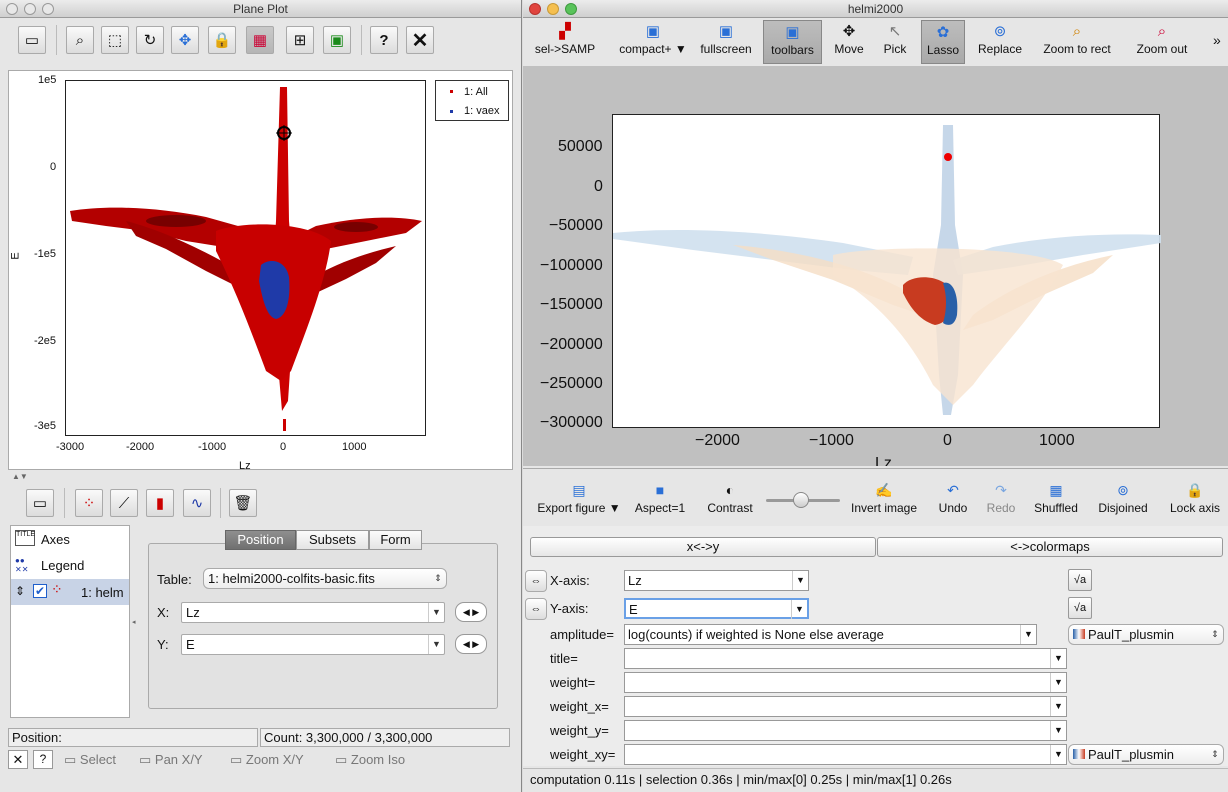  Describe the element at coordinates (438, 578) in the screenshot. I see `chevron-updown-icon: ⇕` at that location.